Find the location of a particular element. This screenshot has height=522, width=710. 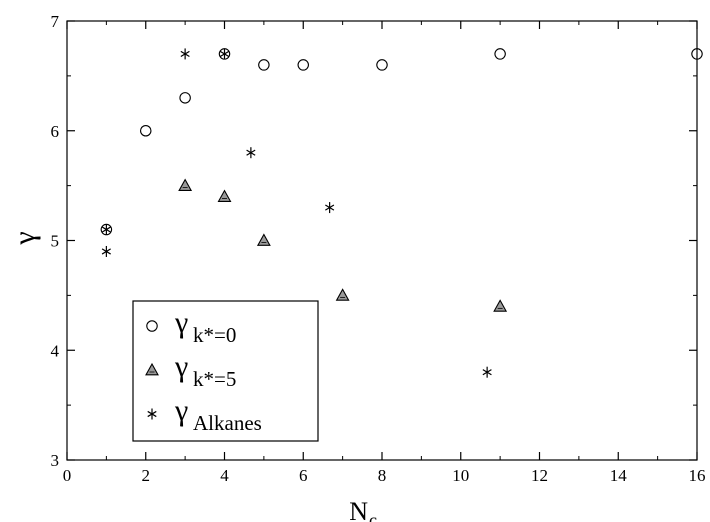

legend-entry: γ Alkanes is located at coordinates (204, 414).